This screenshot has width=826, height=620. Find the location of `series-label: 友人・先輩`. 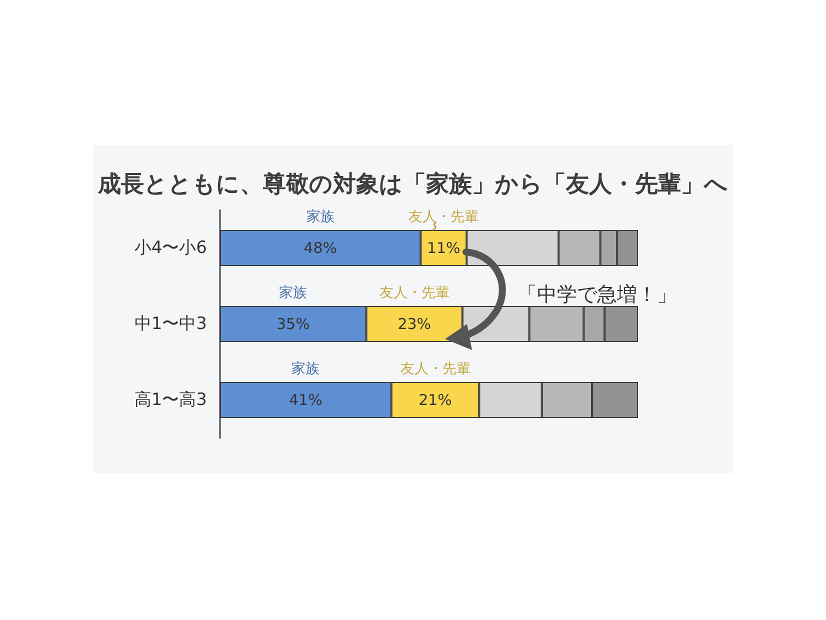

series-label: 友人・先輩 is located at coordinates (414, 293).